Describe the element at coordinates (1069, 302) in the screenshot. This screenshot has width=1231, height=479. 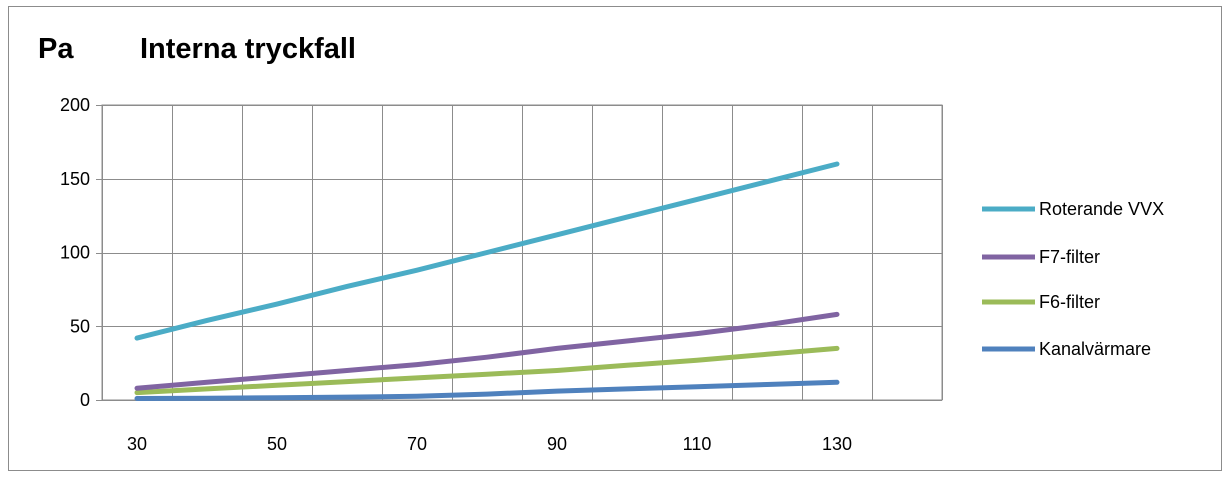
I see `legend-label: F6-filter` at that location.